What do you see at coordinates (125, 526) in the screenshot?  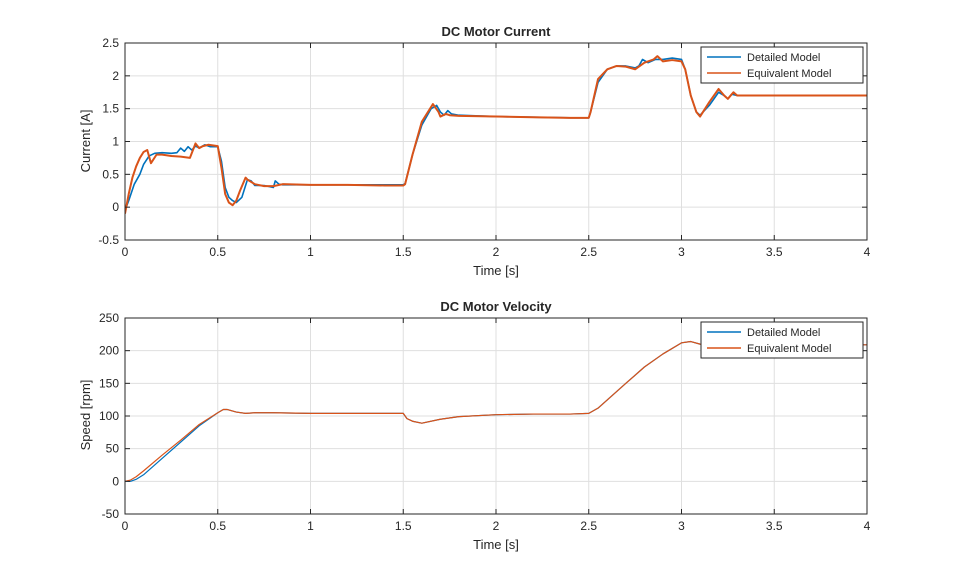 I see `velocity-plot-xtick-label: 0` at bounding box center [125, 526].